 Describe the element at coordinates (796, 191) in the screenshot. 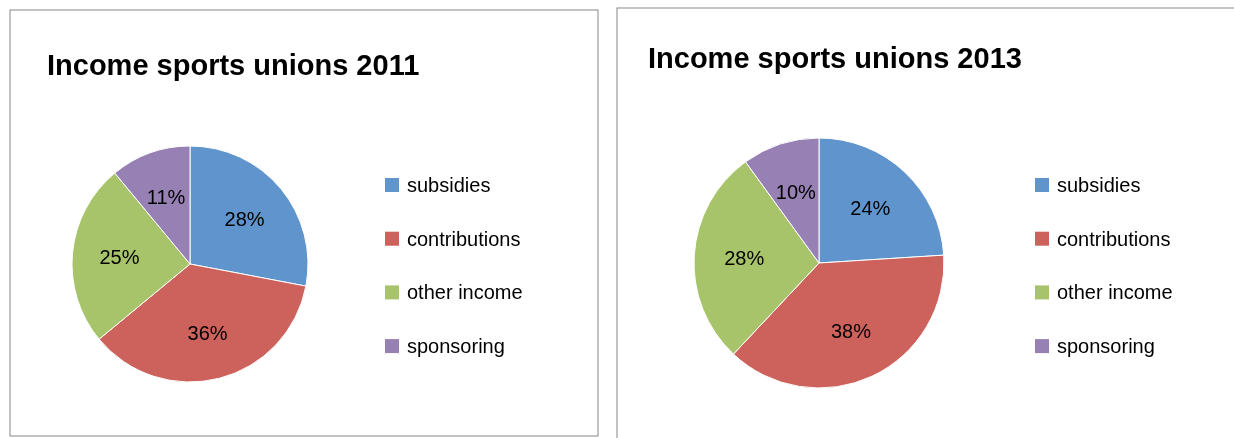

I see `data-label: 10%` at that location.